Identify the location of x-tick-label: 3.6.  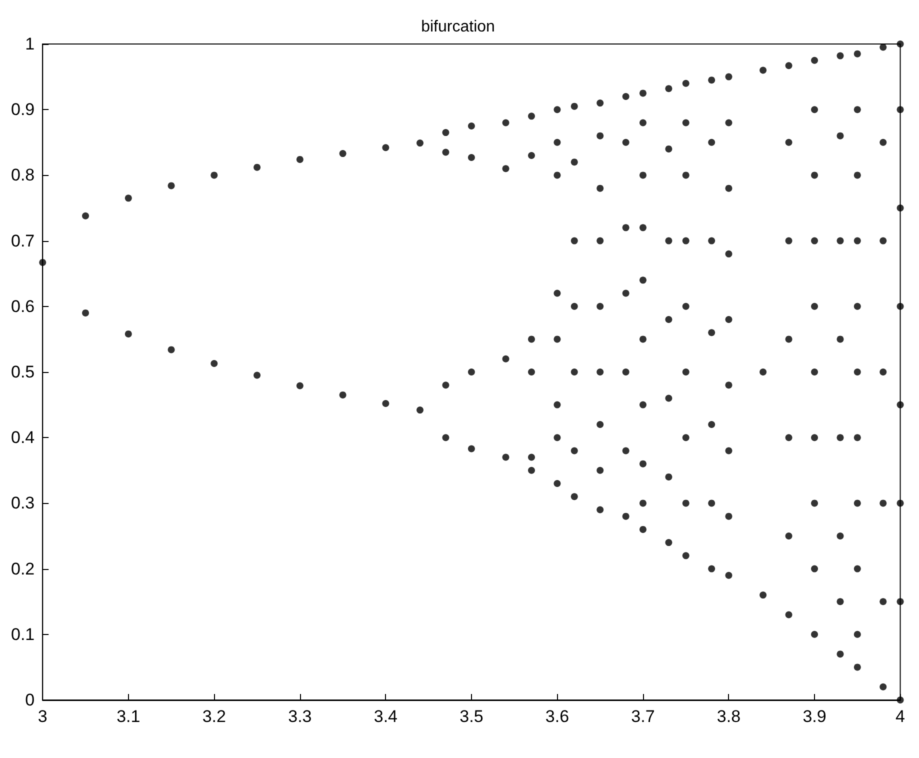
(557, 716).